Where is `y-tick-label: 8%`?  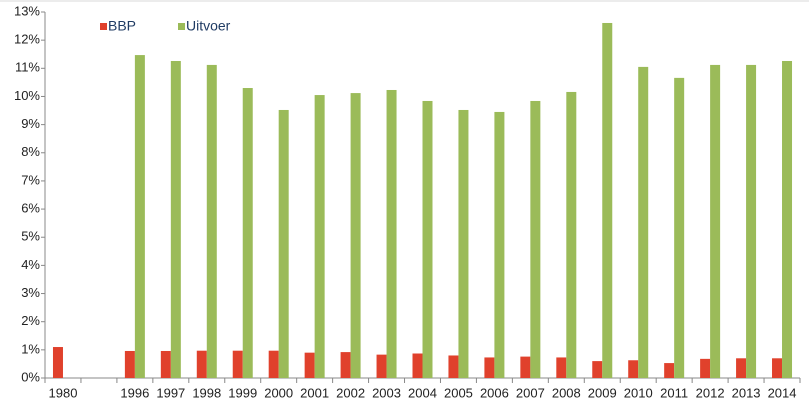 y-tick-label: 8% is located at coordinates (30, 151).